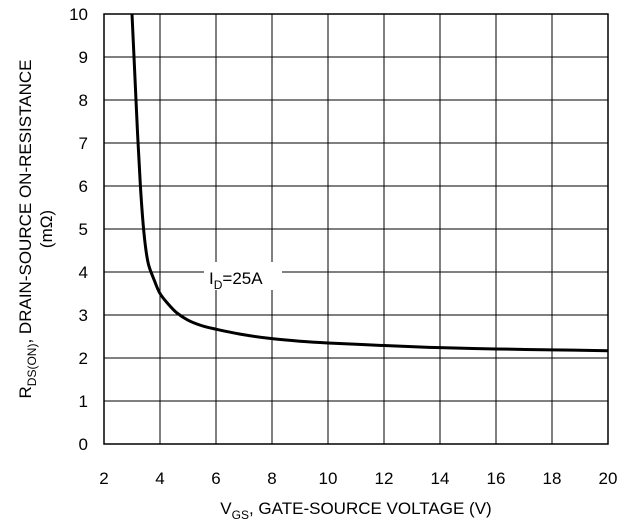  What do you see at coordinates (83, 186) in the screenshot?
I see `y-tick-label: 6` at bounding box center [83, 186].